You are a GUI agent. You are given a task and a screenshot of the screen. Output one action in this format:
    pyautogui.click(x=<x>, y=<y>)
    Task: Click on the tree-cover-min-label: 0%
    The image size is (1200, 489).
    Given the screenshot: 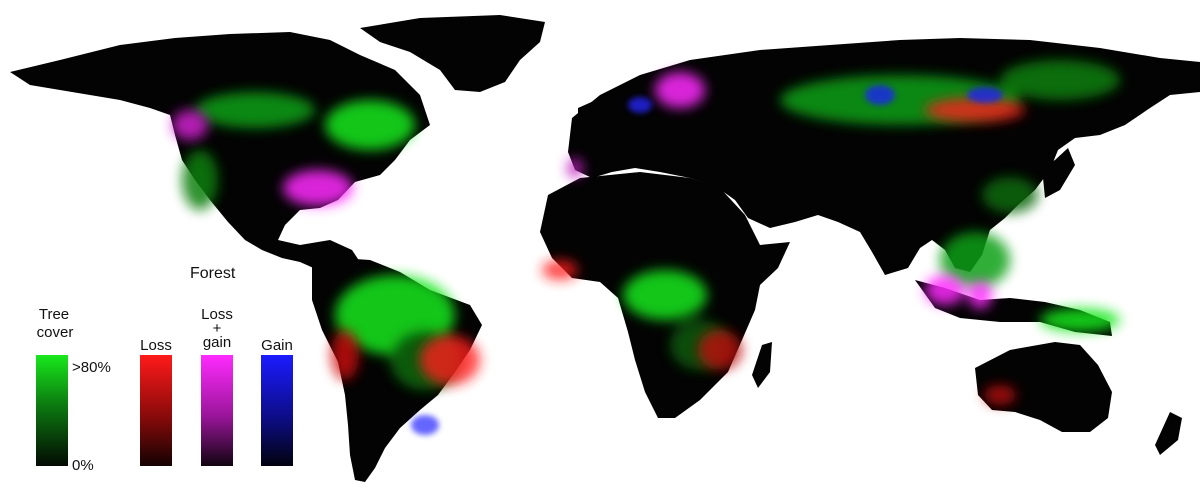 What is the action you would take?
    pyautogui.click(x=83, y=465)
    